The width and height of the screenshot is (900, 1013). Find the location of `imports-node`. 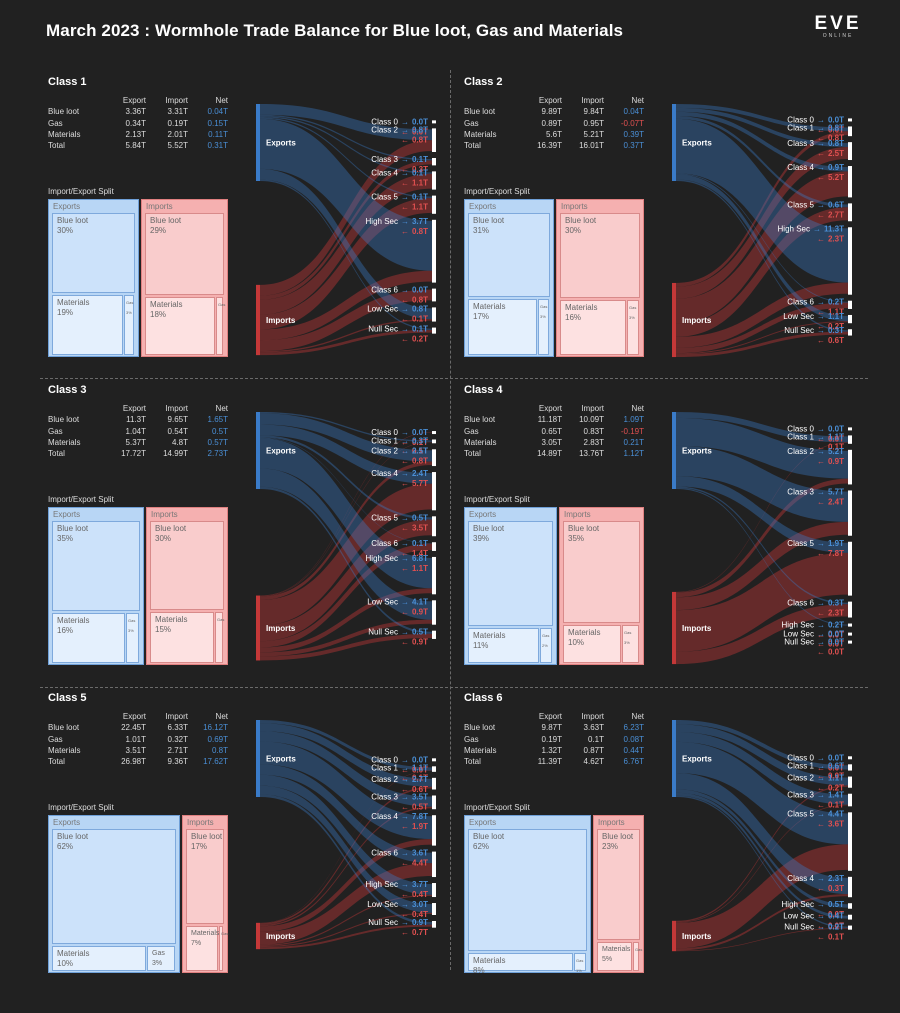

imports-node is located at coordinates (674, 320).